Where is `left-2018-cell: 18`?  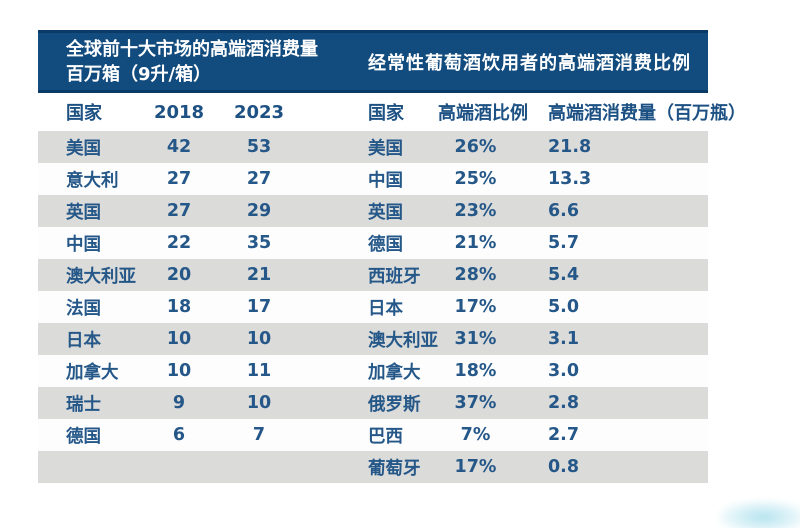 left-2018-cell: 18 is located at coordinates (179, 307).